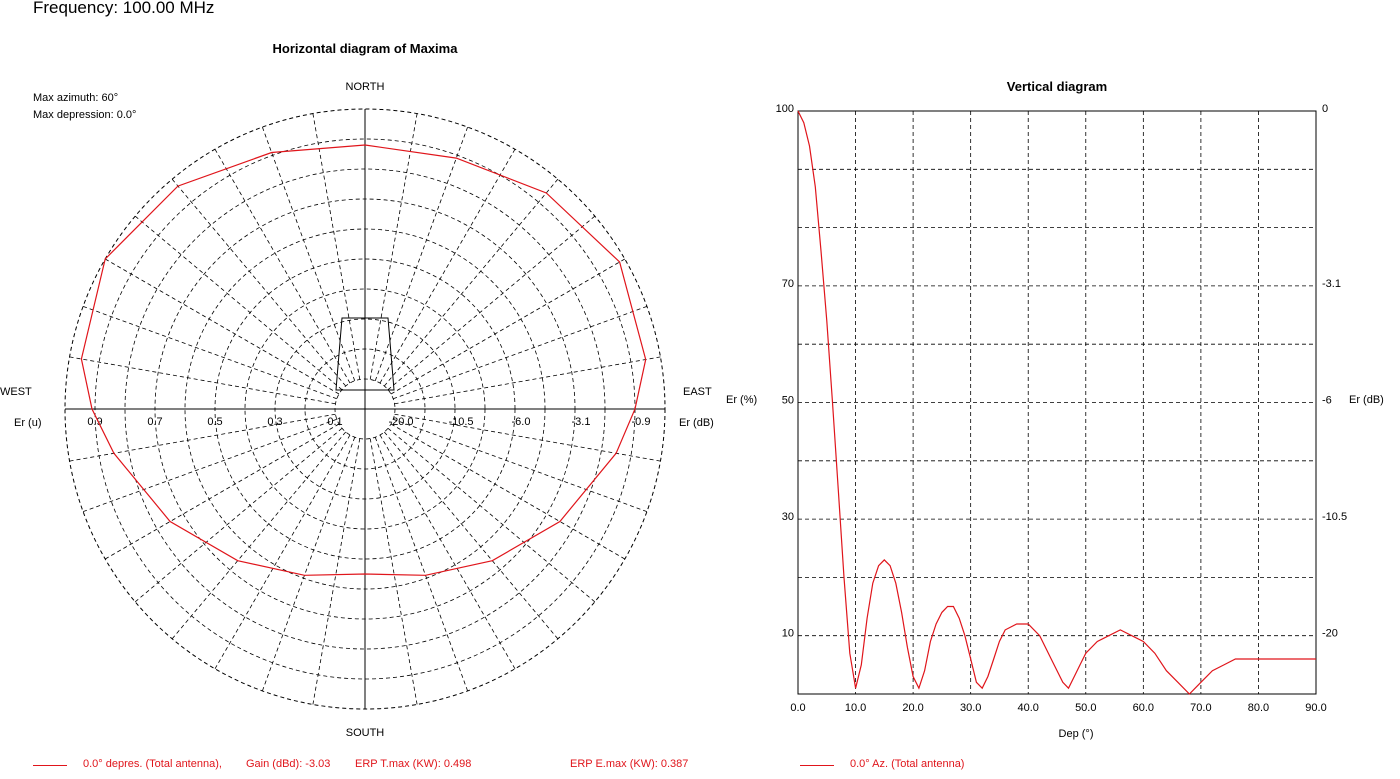 This screenshot has height=779, width=1400. What do you see at coordinates (152, 764) in the screenshot?
I see `legend-horizontal-series: 0.0° depres. (Total antenna),` at bounding box center [152, 764].